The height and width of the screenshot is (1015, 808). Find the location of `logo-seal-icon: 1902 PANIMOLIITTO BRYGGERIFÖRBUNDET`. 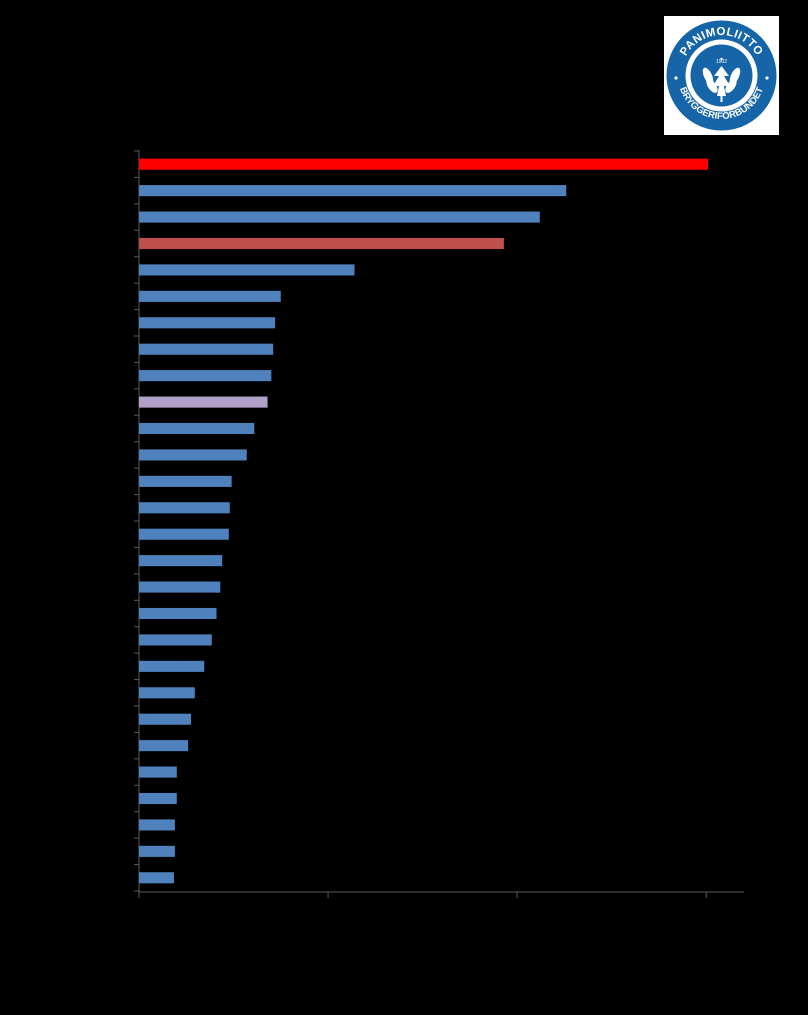

logo-seal-icon: 1902 PANIMOLIITTO BRYGGERIFÖRBUNDET is located at coordinates (721, 75).